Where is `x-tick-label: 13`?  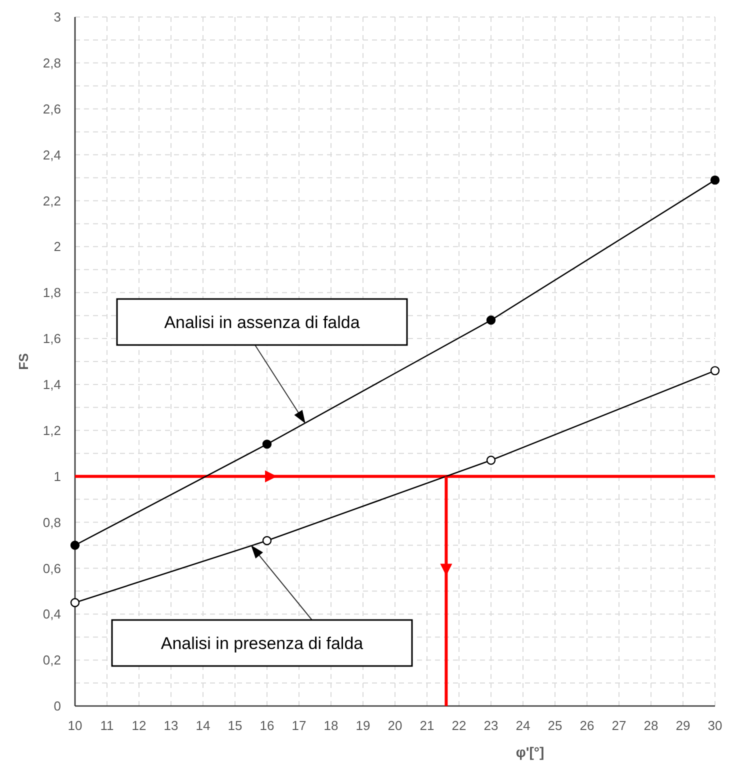
x-tick-label: 13 is located at coordinates (171, 725).